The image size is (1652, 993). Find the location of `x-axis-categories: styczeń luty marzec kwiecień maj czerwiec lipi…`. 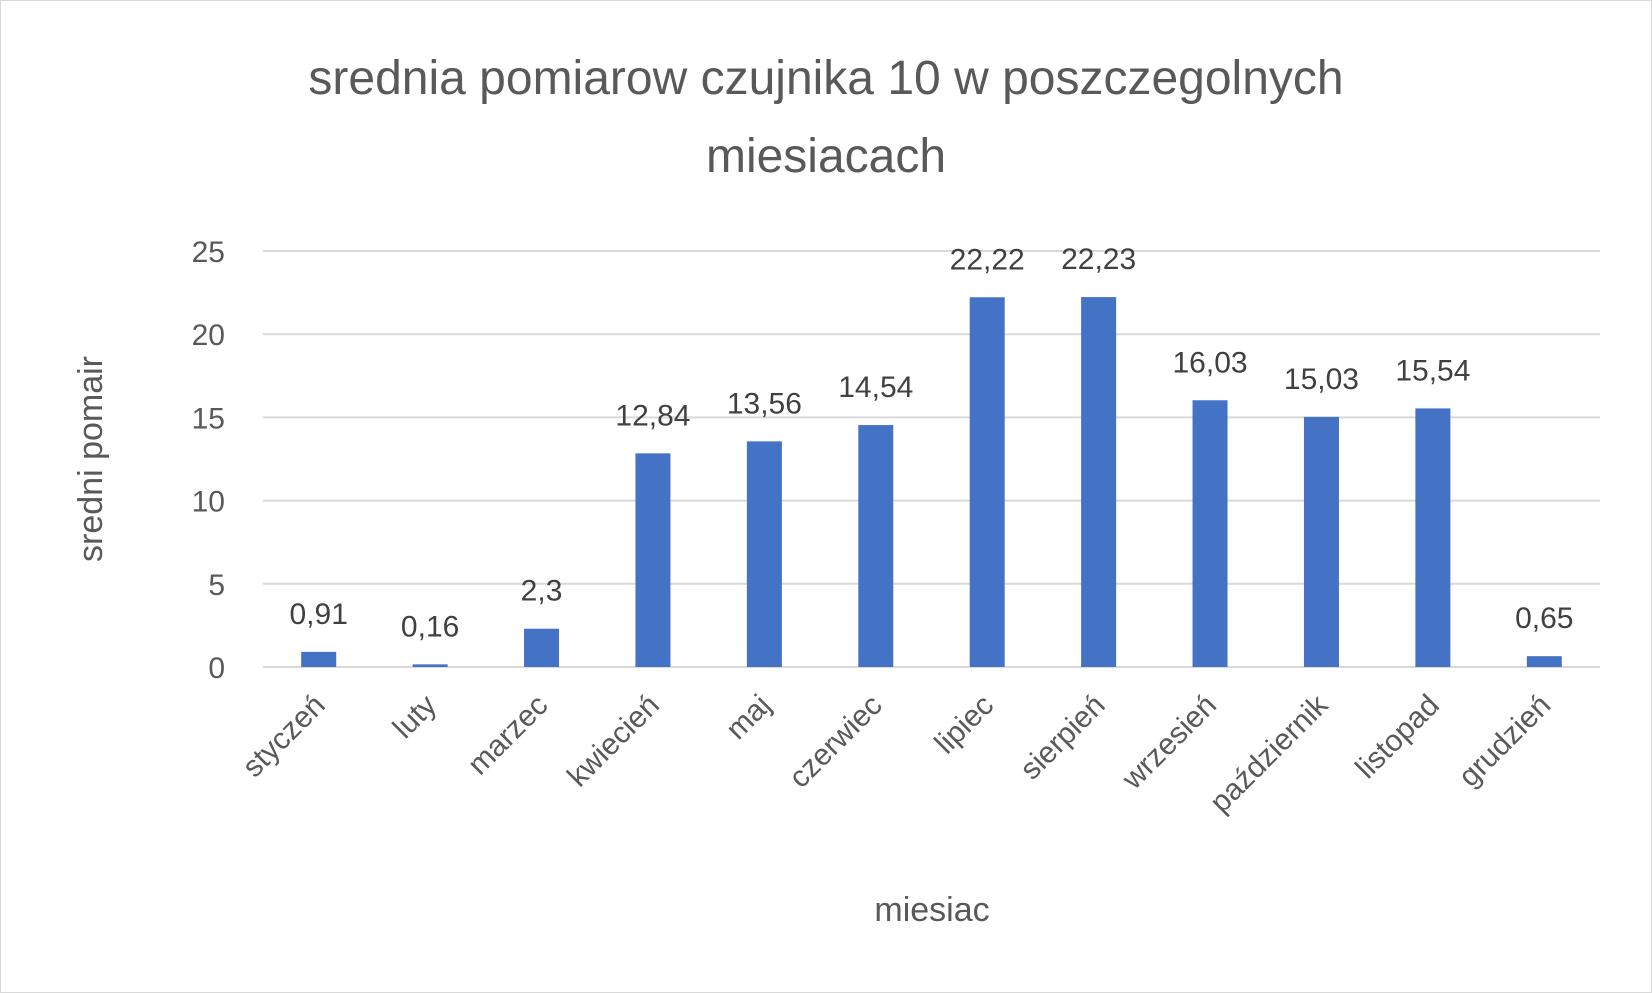

x-axis-categories: styczeń luty marzec kwiecień maj czerwiec lipi… is located at coordinates (896, 753).